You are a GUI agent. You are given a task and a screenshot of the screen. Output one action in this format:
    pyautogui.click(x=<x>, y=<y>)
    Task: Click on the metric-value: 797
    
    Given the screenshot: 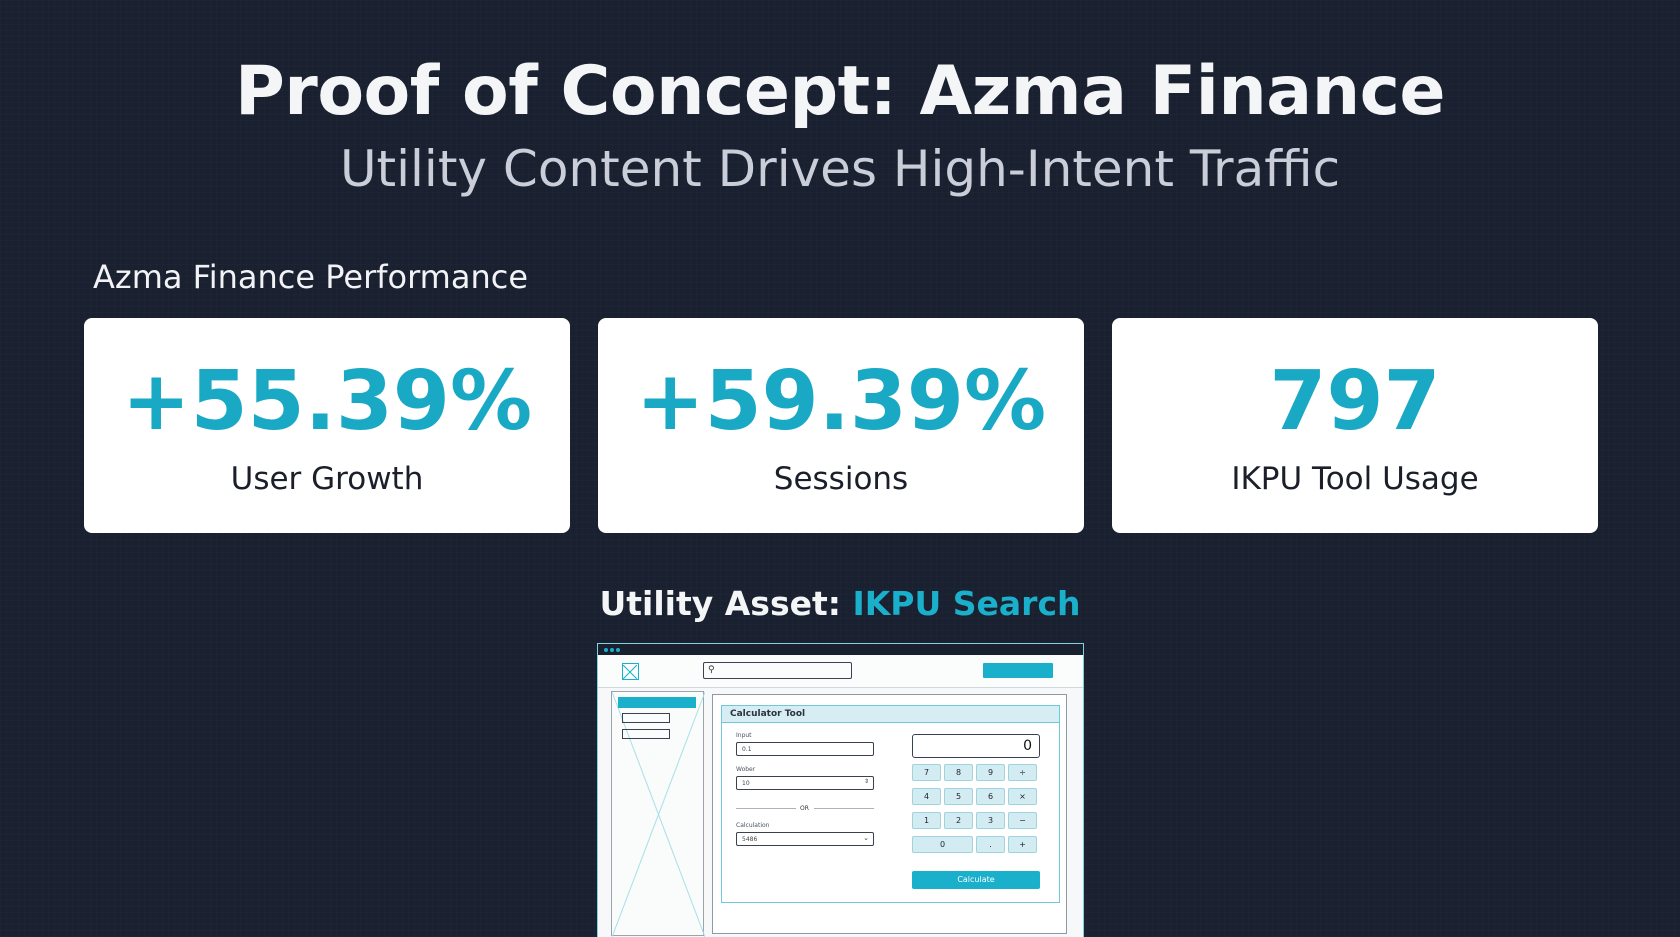 What is the action you would take?
    pyautogui.click(x=1355, y=401)
    